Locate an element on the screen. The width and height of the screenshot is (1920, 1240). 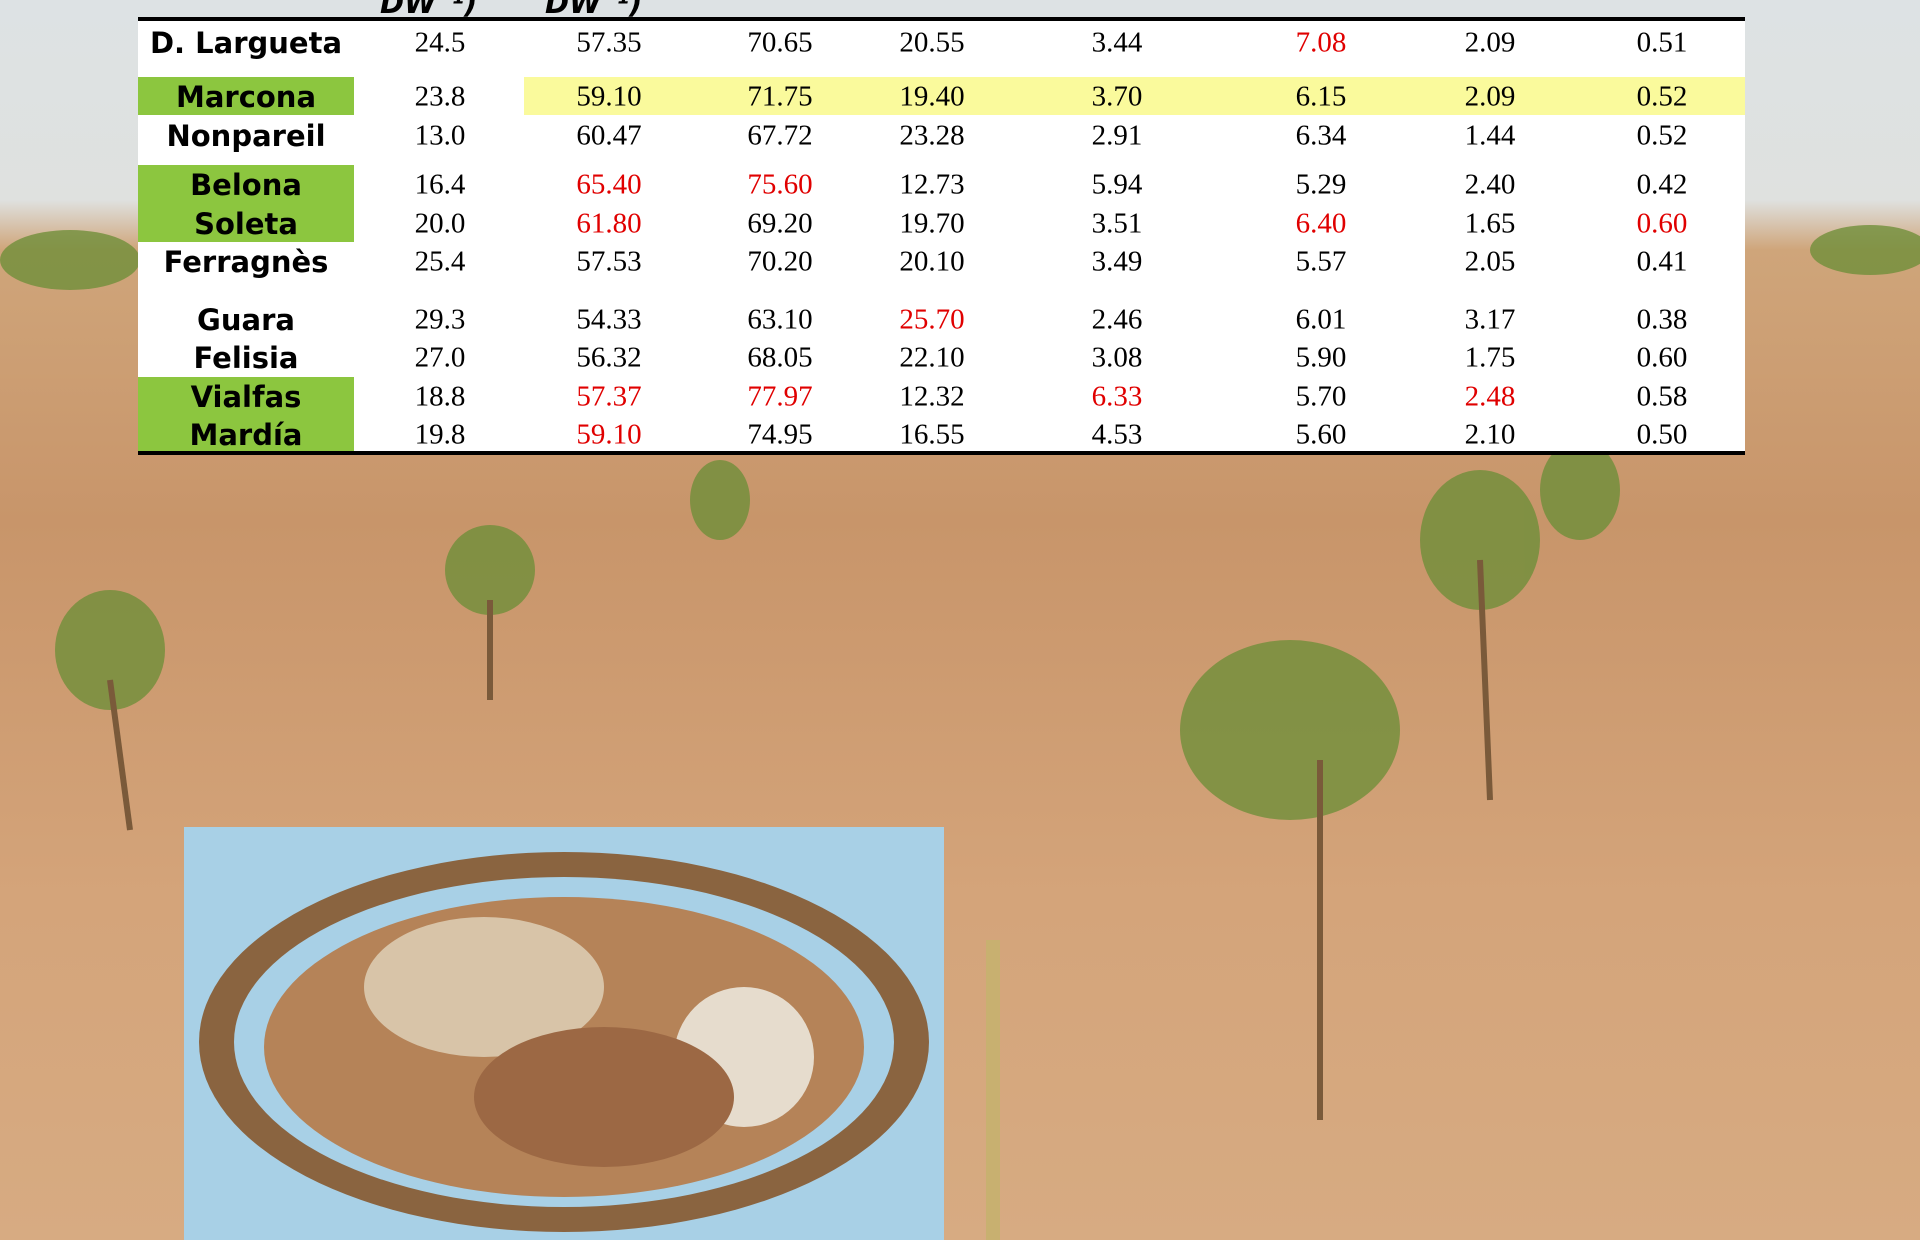
table-cell: 57.53 is located at coordinates (609, 261).